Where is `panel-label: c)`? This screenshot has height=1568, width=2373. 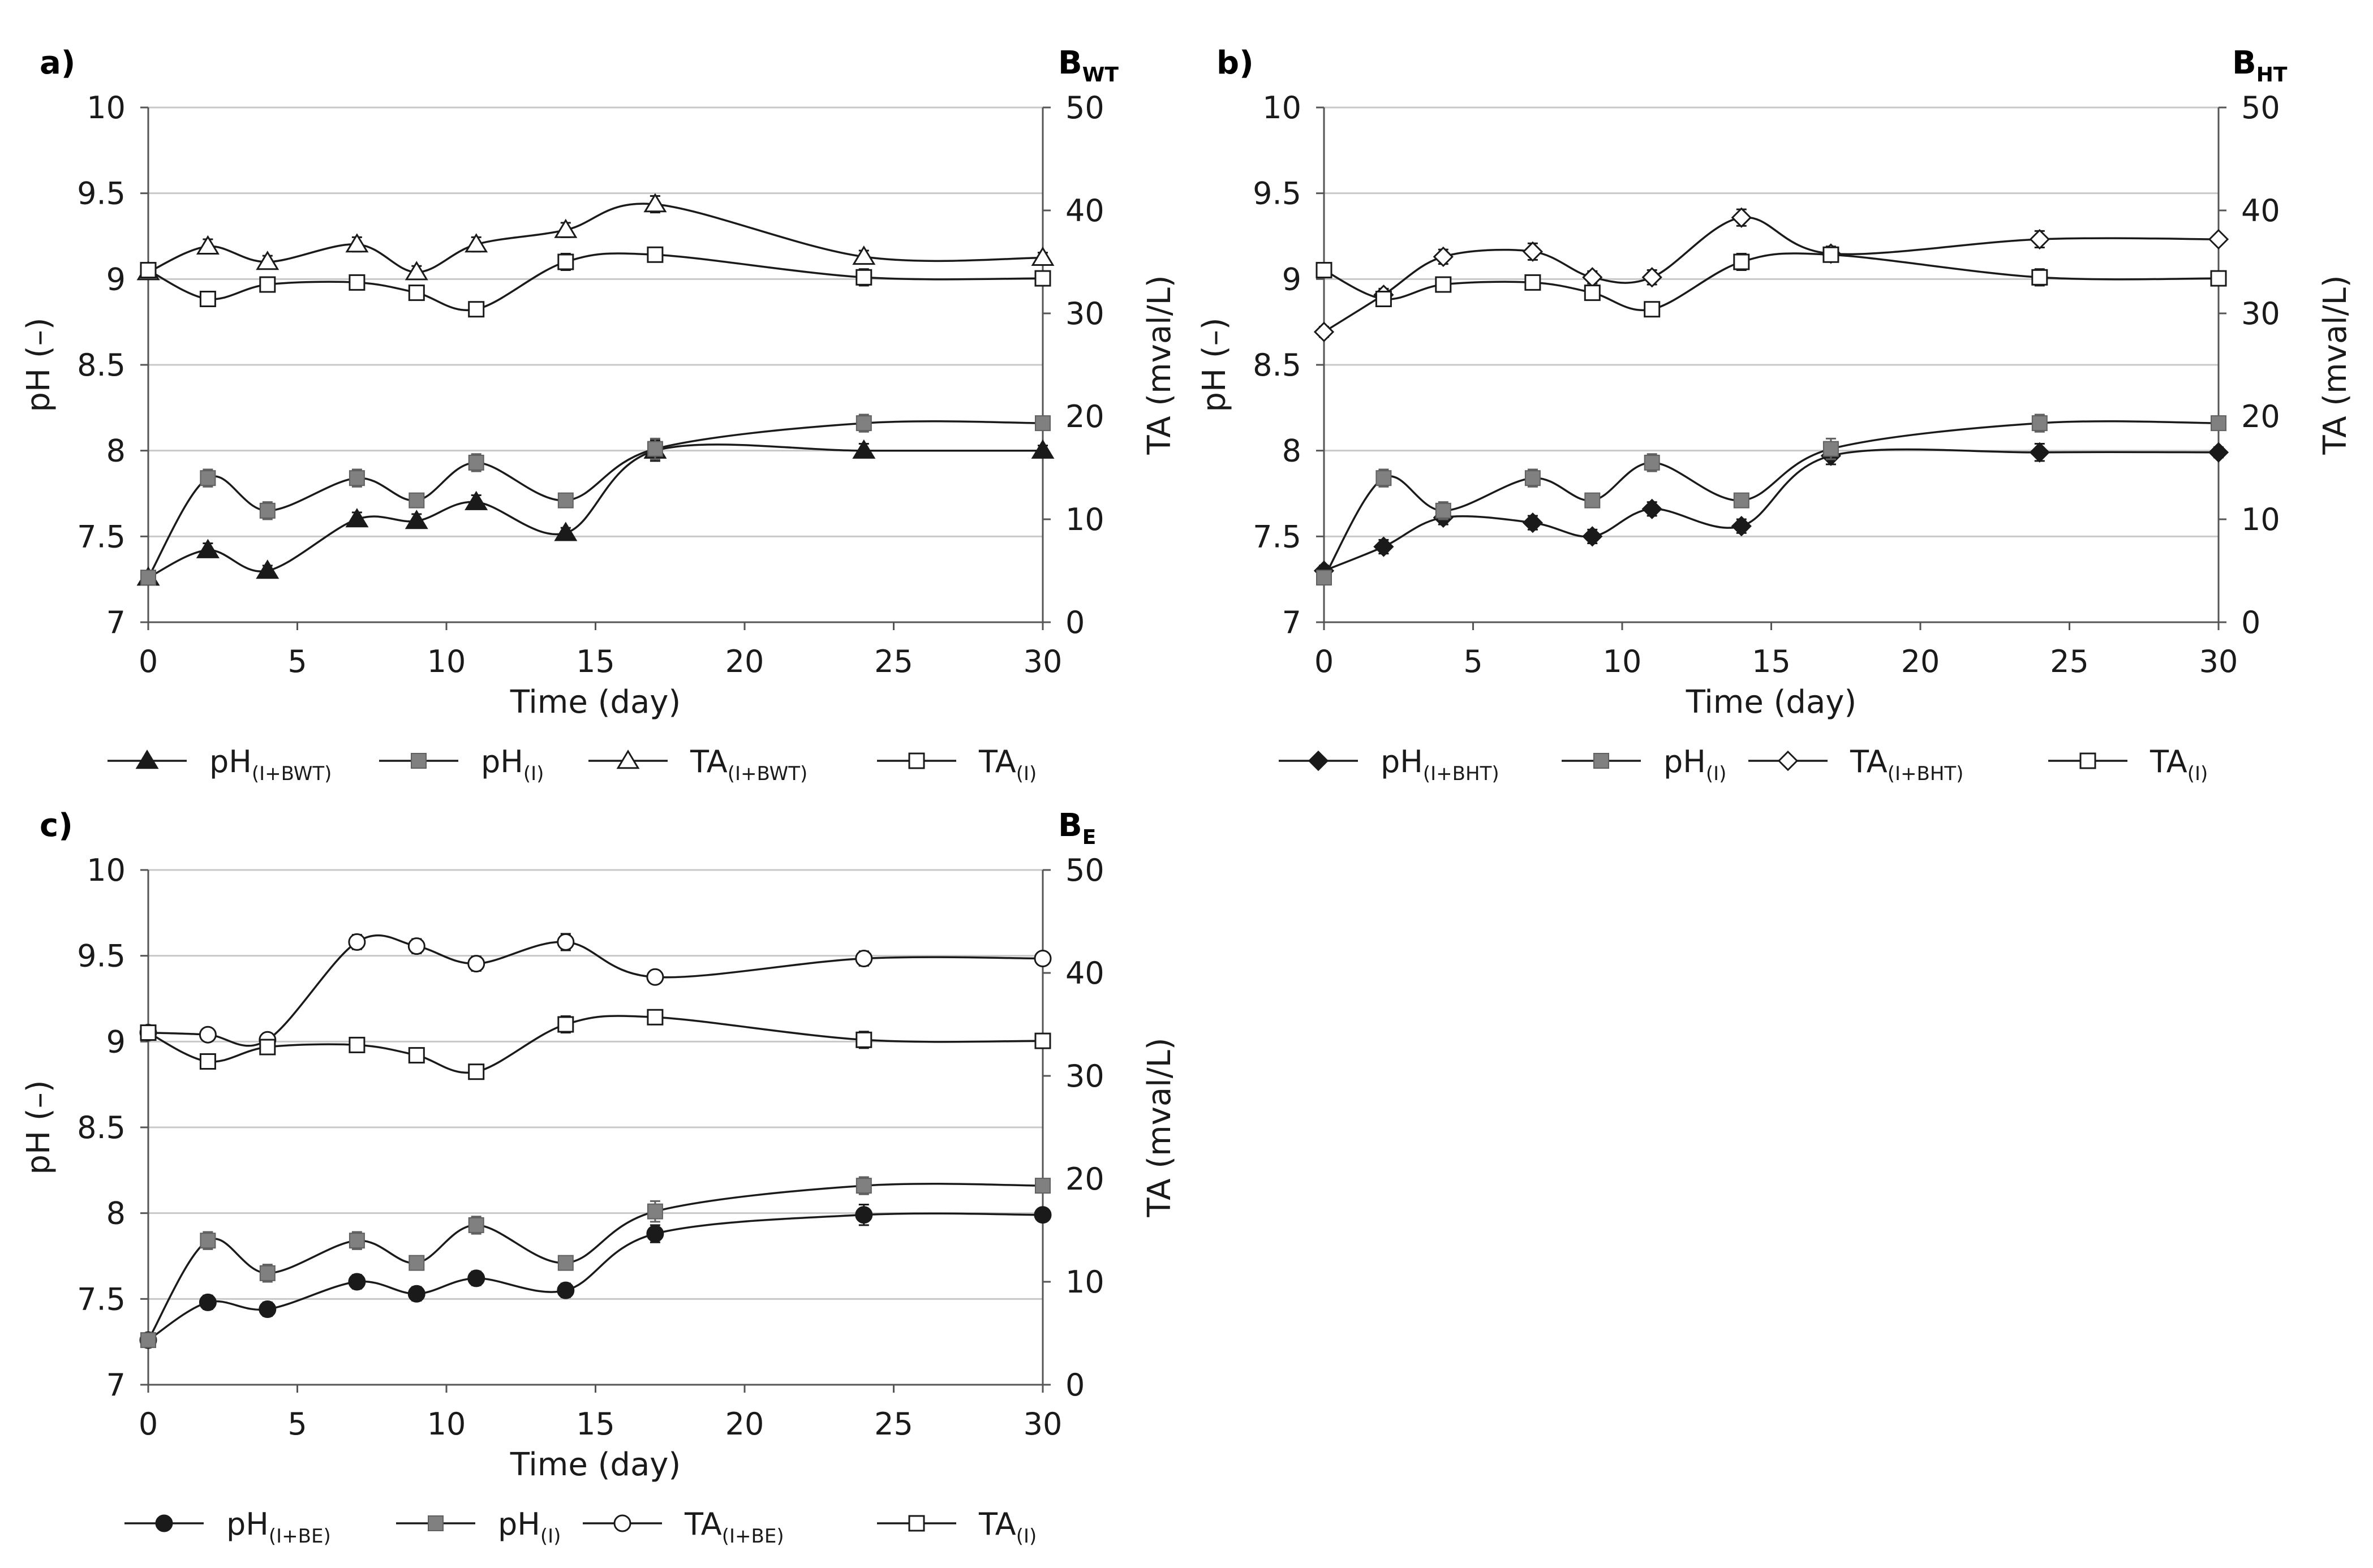
panel-label: c) is located at coordinates (57, 825).